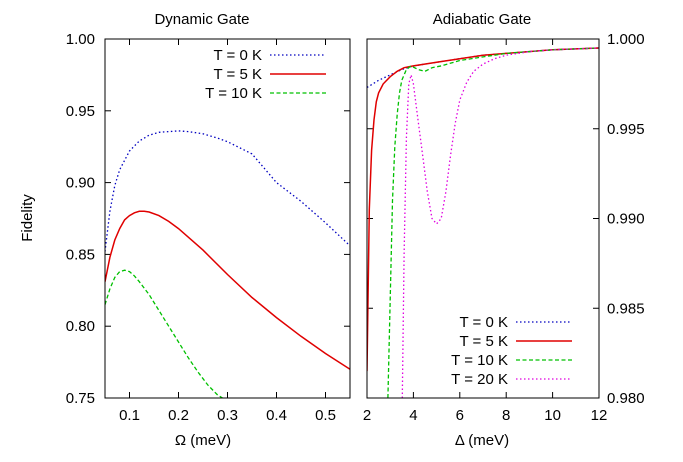 The height and width of the screenshot is (462, 683). Describe the element at coordinates (511, 351) in the screenshot. I see `adiabatic-gate-legend: T = 0 K T = 5 K T = 10 K T = 20 K` at that location.